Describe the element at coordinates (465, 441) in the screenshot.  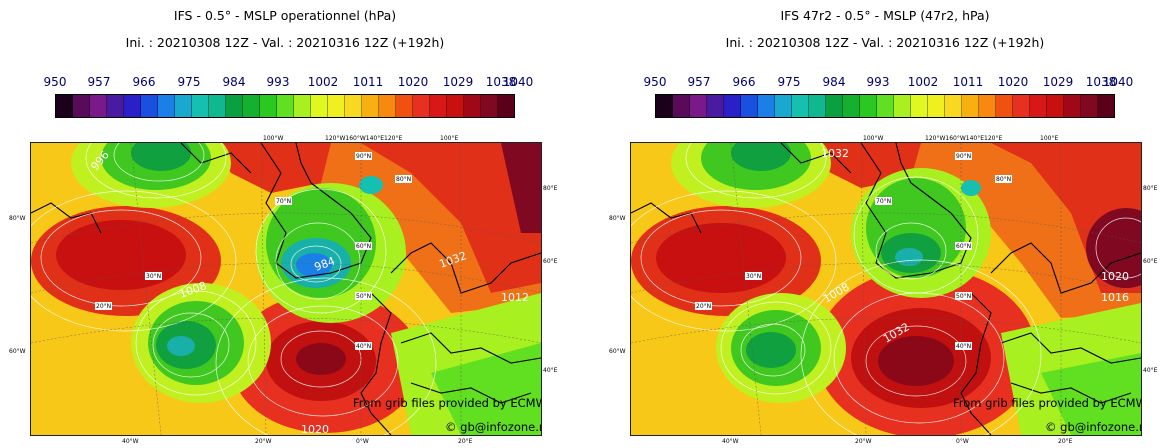
I see `tick-bottom-4: 20°E` at that location.